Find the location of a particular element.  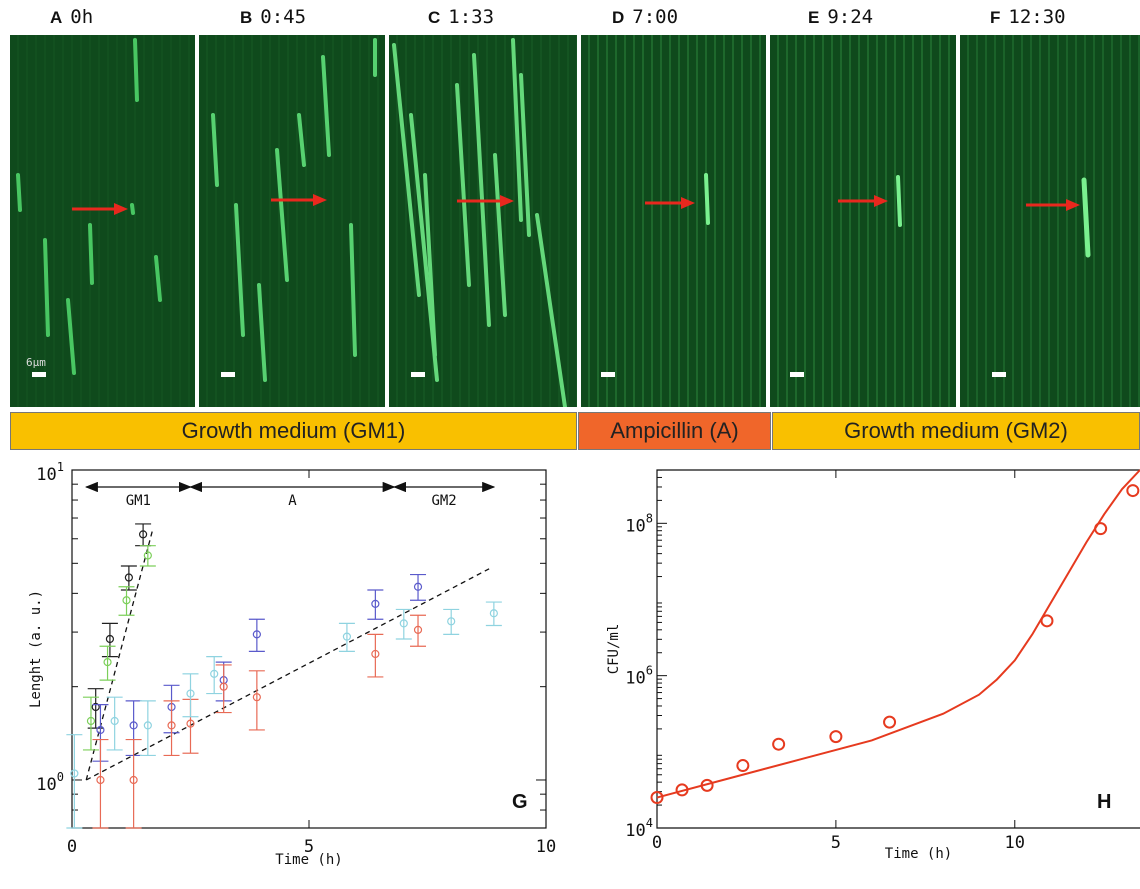

panel-label-a: A 0h is located at coordinates (72, 17).